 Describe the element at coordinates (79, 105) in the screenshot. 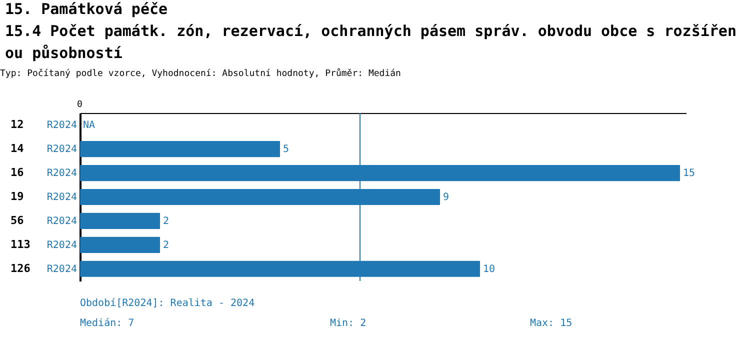

I see `text: 0` at that location.